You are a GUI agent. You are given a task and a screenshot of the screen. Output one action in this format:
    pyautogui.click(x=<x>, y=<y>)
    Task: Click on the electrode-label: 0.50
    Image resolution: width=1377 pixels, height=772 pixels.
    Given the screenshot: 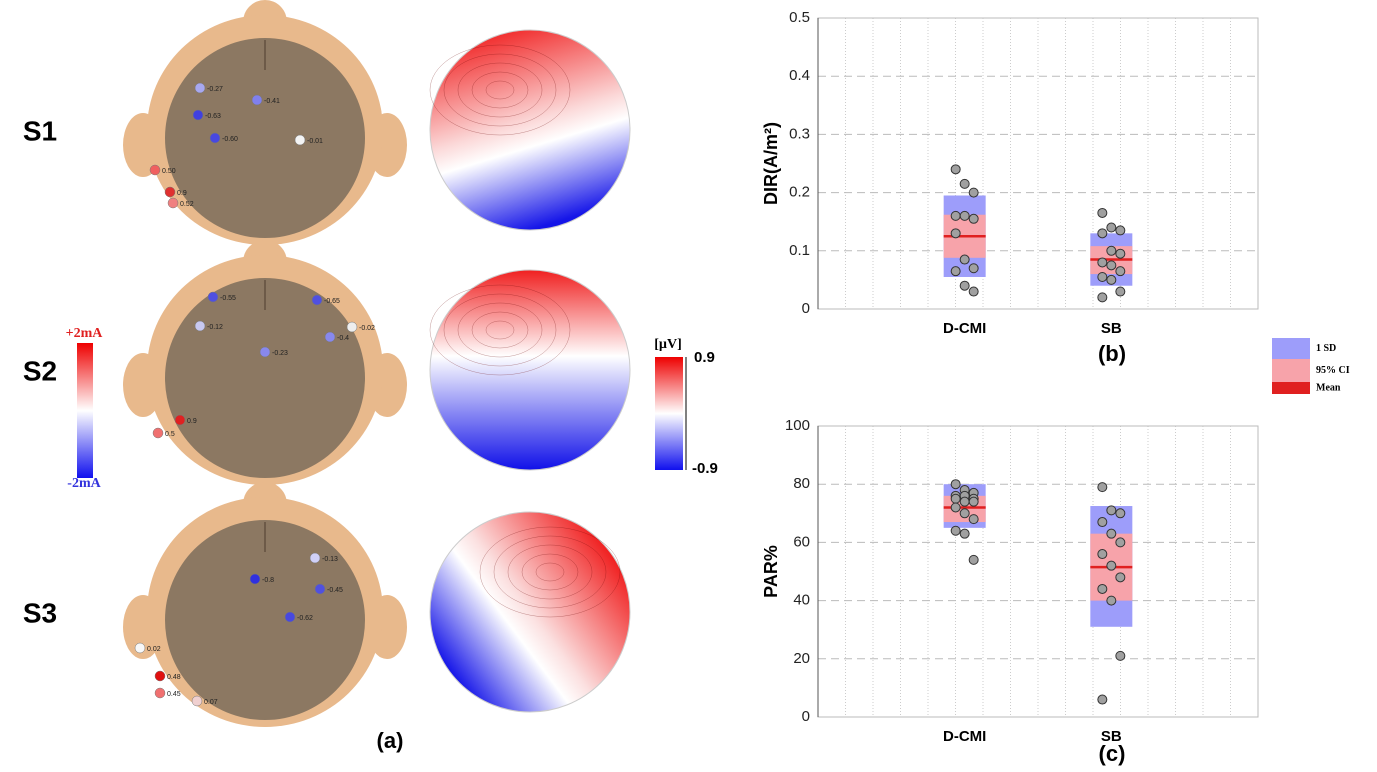 What is the action you would take?
    pyautogui.click(x=169, y=171)
    